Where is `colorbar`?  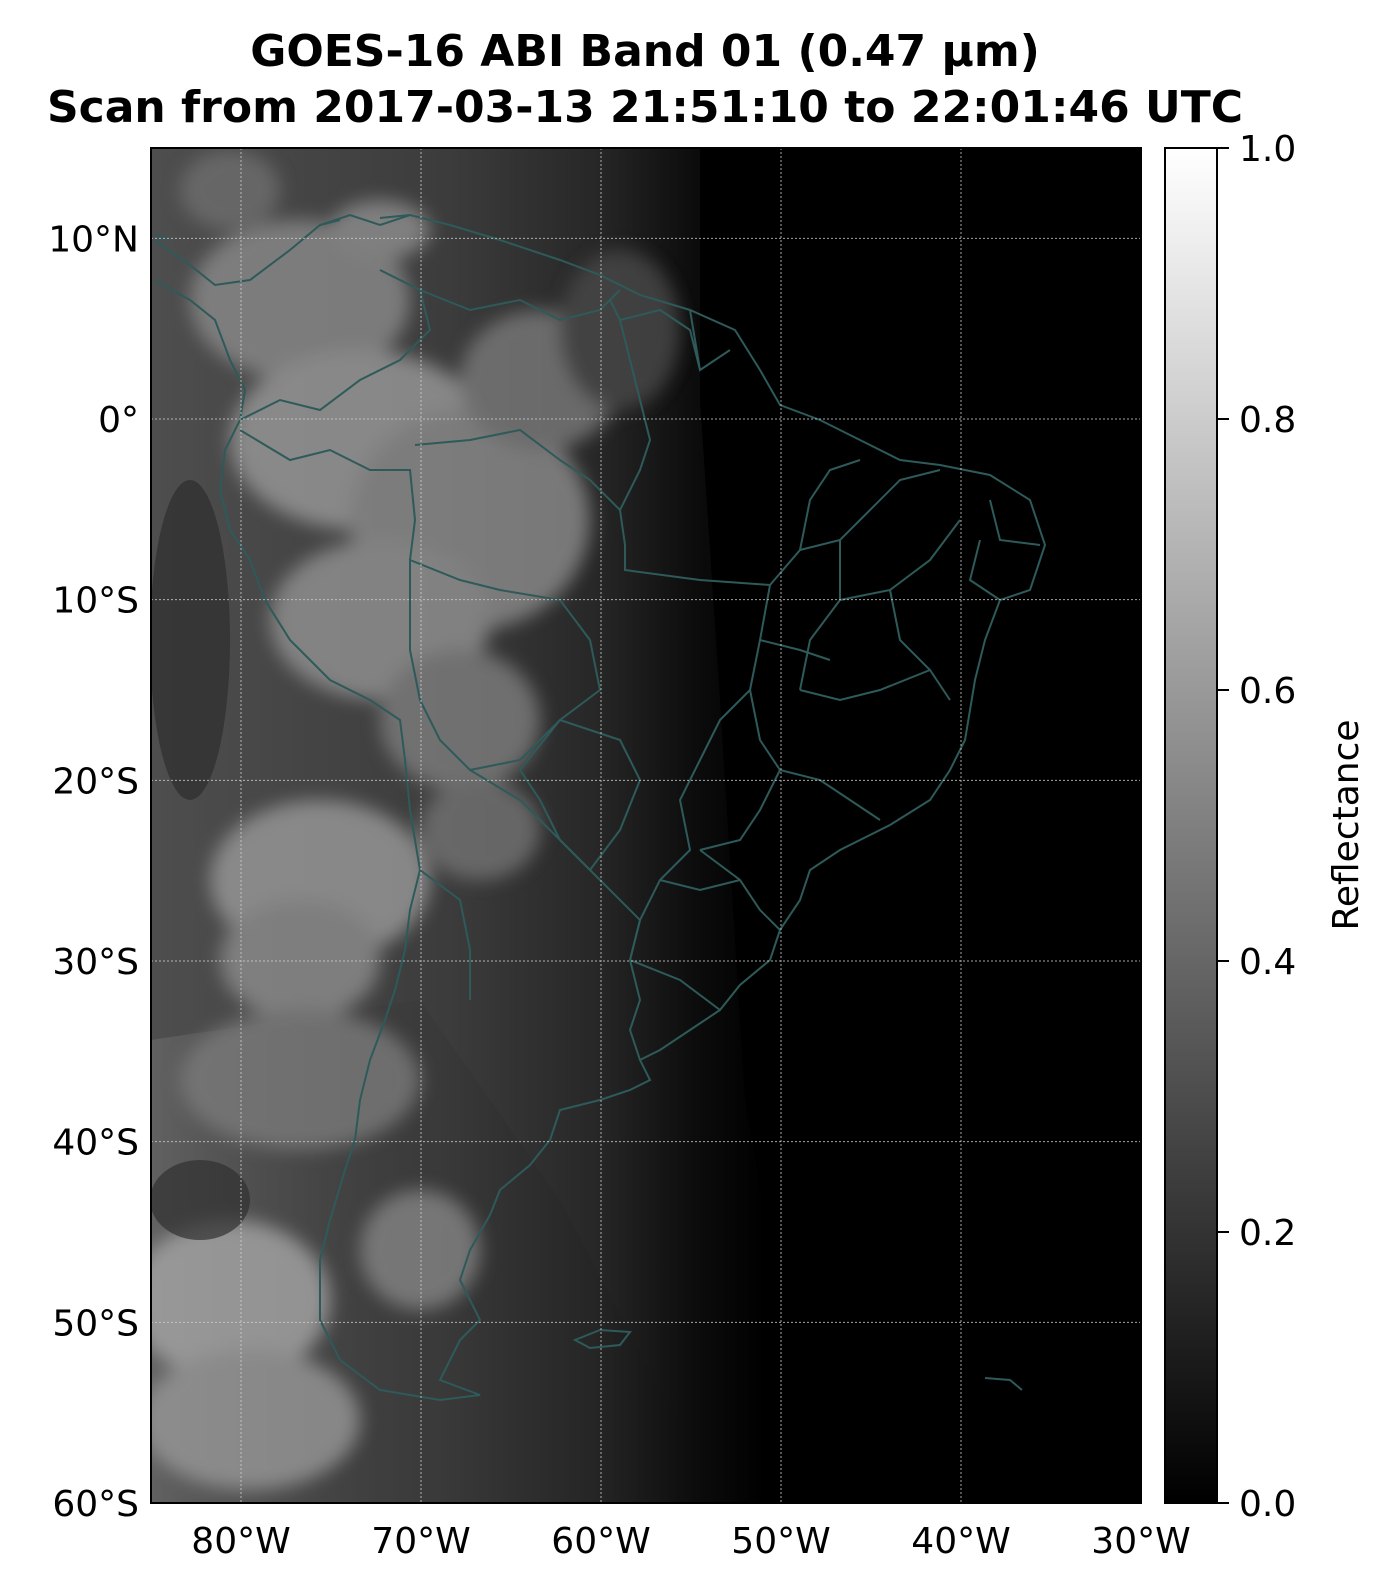 colorbar is located at coordinates (1191, 825).